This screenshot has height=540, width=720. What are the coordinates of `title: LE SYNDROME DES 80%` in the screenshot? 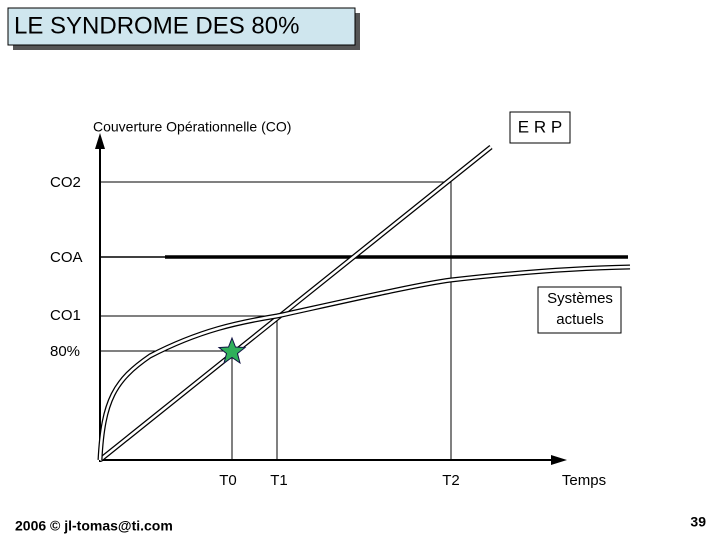 It's located at (156, 25).